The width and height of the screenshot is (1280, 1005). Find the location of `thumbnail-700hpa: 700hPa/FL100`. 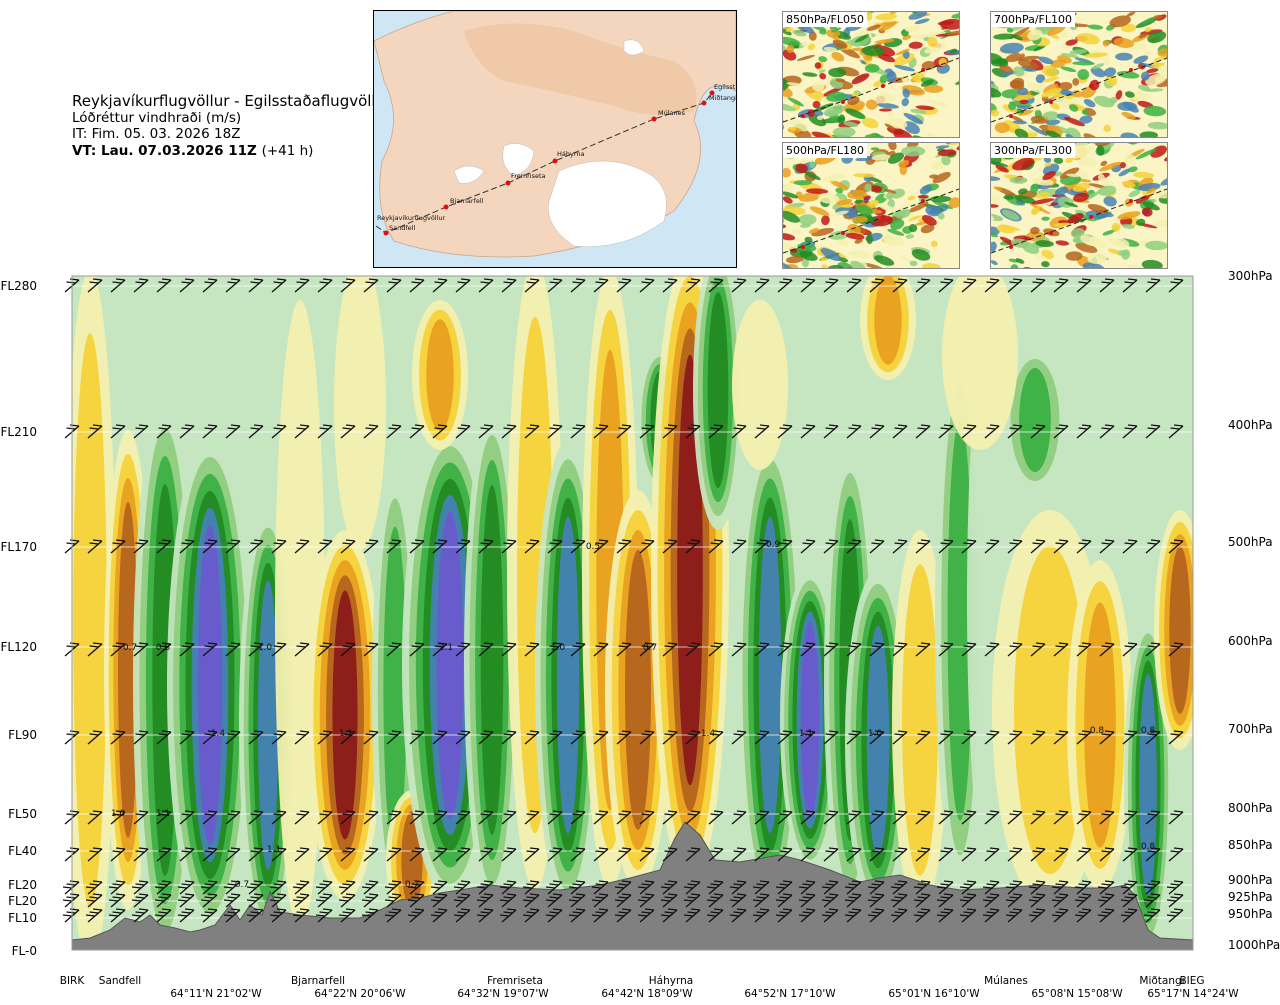

thumbnail-700hpa: 700hPa/FL100 is located at coordinates (1071, 84).